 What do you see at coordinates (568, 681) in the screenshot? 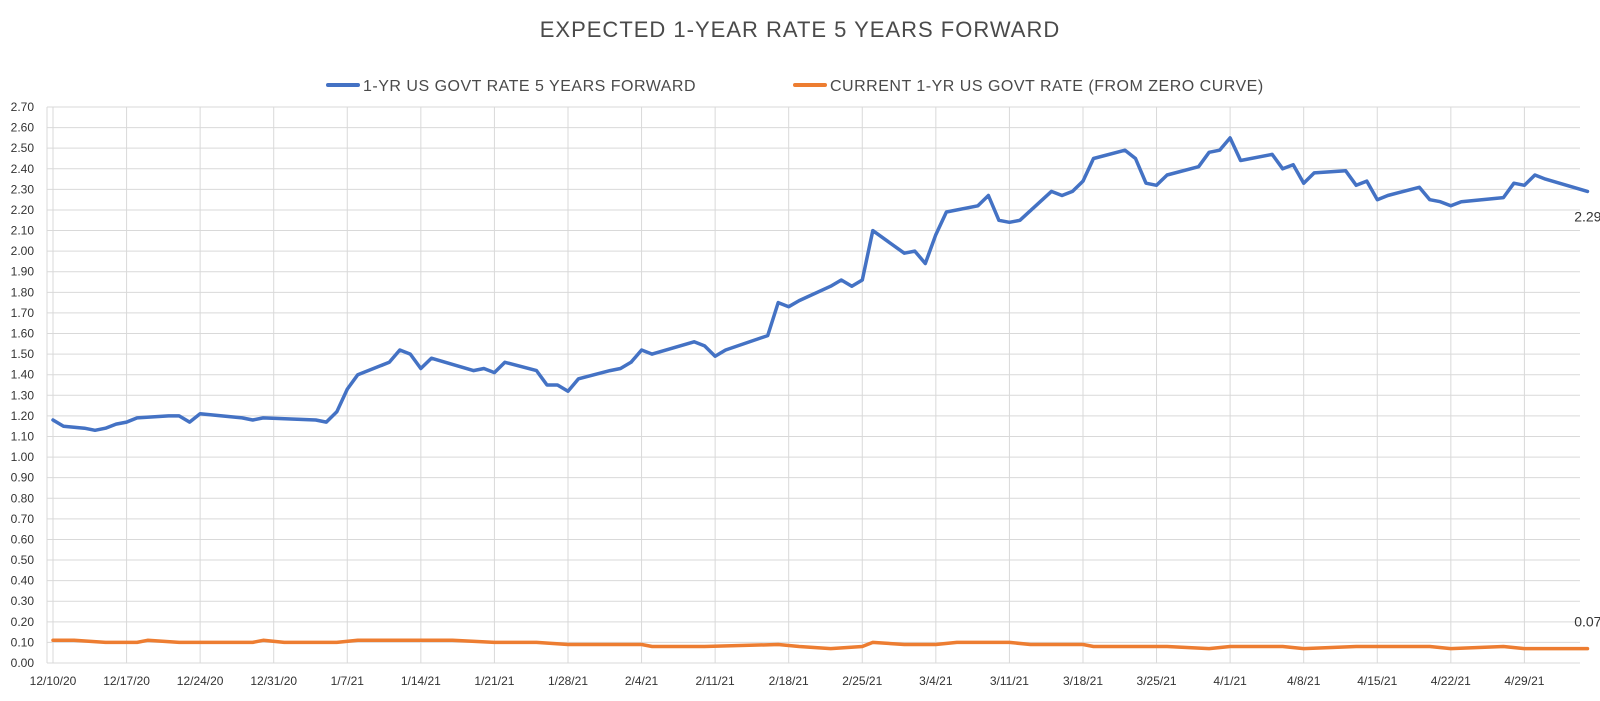
I see `x-tick-label: 1/28/21` at bounding box center [568, 681].